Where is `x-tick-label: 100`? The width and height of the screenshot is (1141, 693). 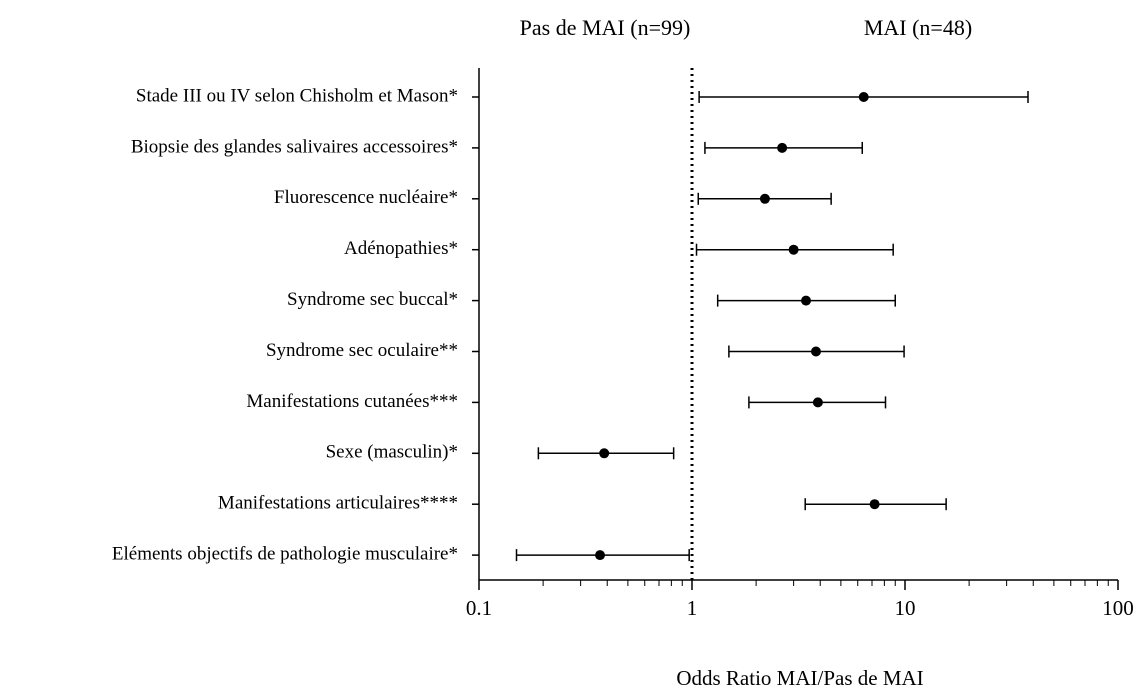 x-tick-label: 100 is located at coordinates (1118, 608).